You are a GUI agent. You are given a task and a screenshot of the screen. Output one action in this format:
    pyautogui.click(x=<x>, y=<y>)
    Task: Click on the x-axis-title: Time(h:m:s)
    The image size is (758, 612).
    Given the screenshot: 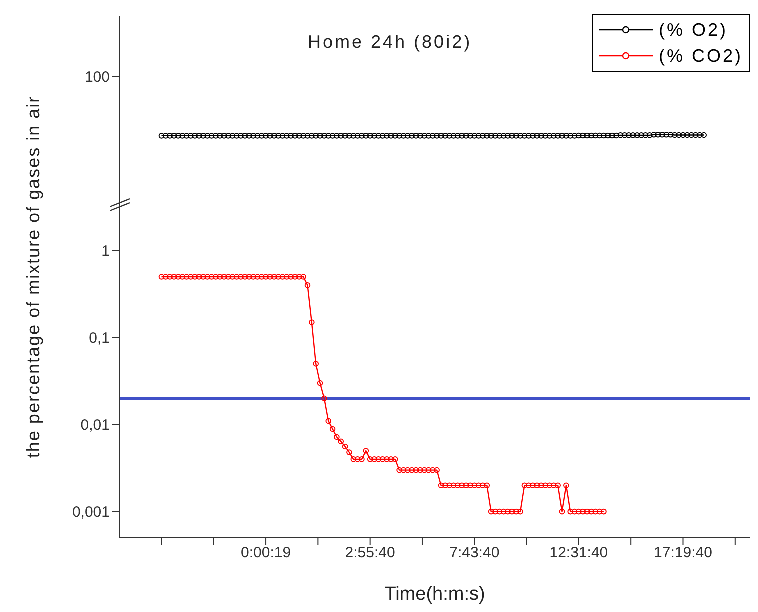 What is the action you would take?
    pyautogui.click(x=435, y=594)
    